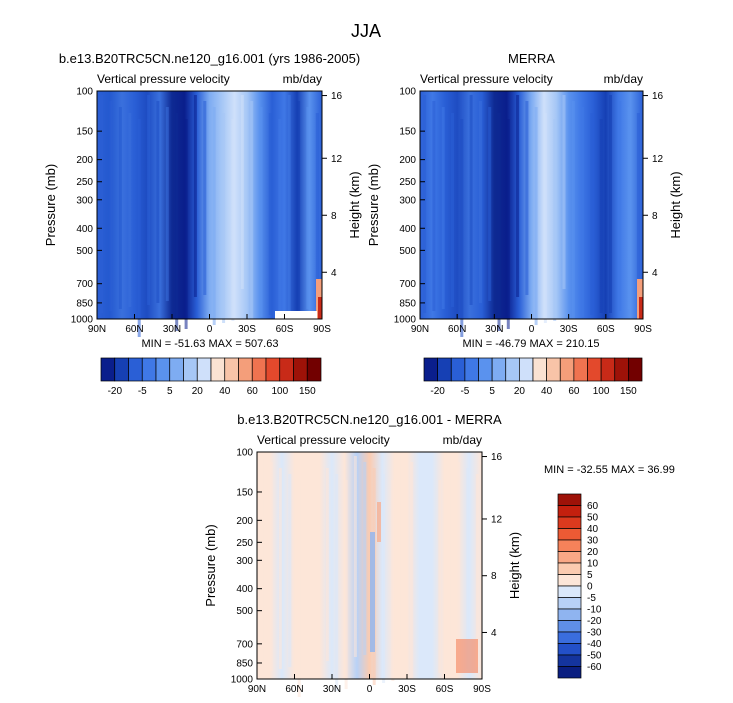 This screenshot has height=703, width=733. I want to click on colorbar-label: -60, so click(594, 667).